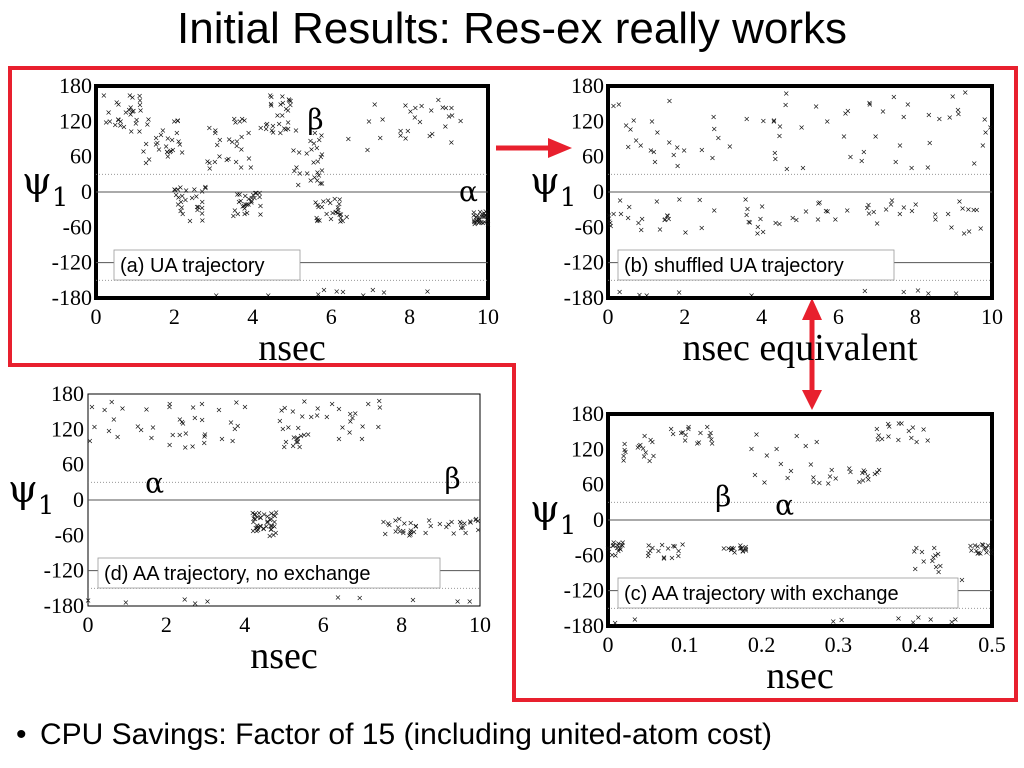 This screenshot has width=1024, height=768. Describe the element at coordinates (587, 85) in the screenshot. I see `y-tick-label: 180` at that location.